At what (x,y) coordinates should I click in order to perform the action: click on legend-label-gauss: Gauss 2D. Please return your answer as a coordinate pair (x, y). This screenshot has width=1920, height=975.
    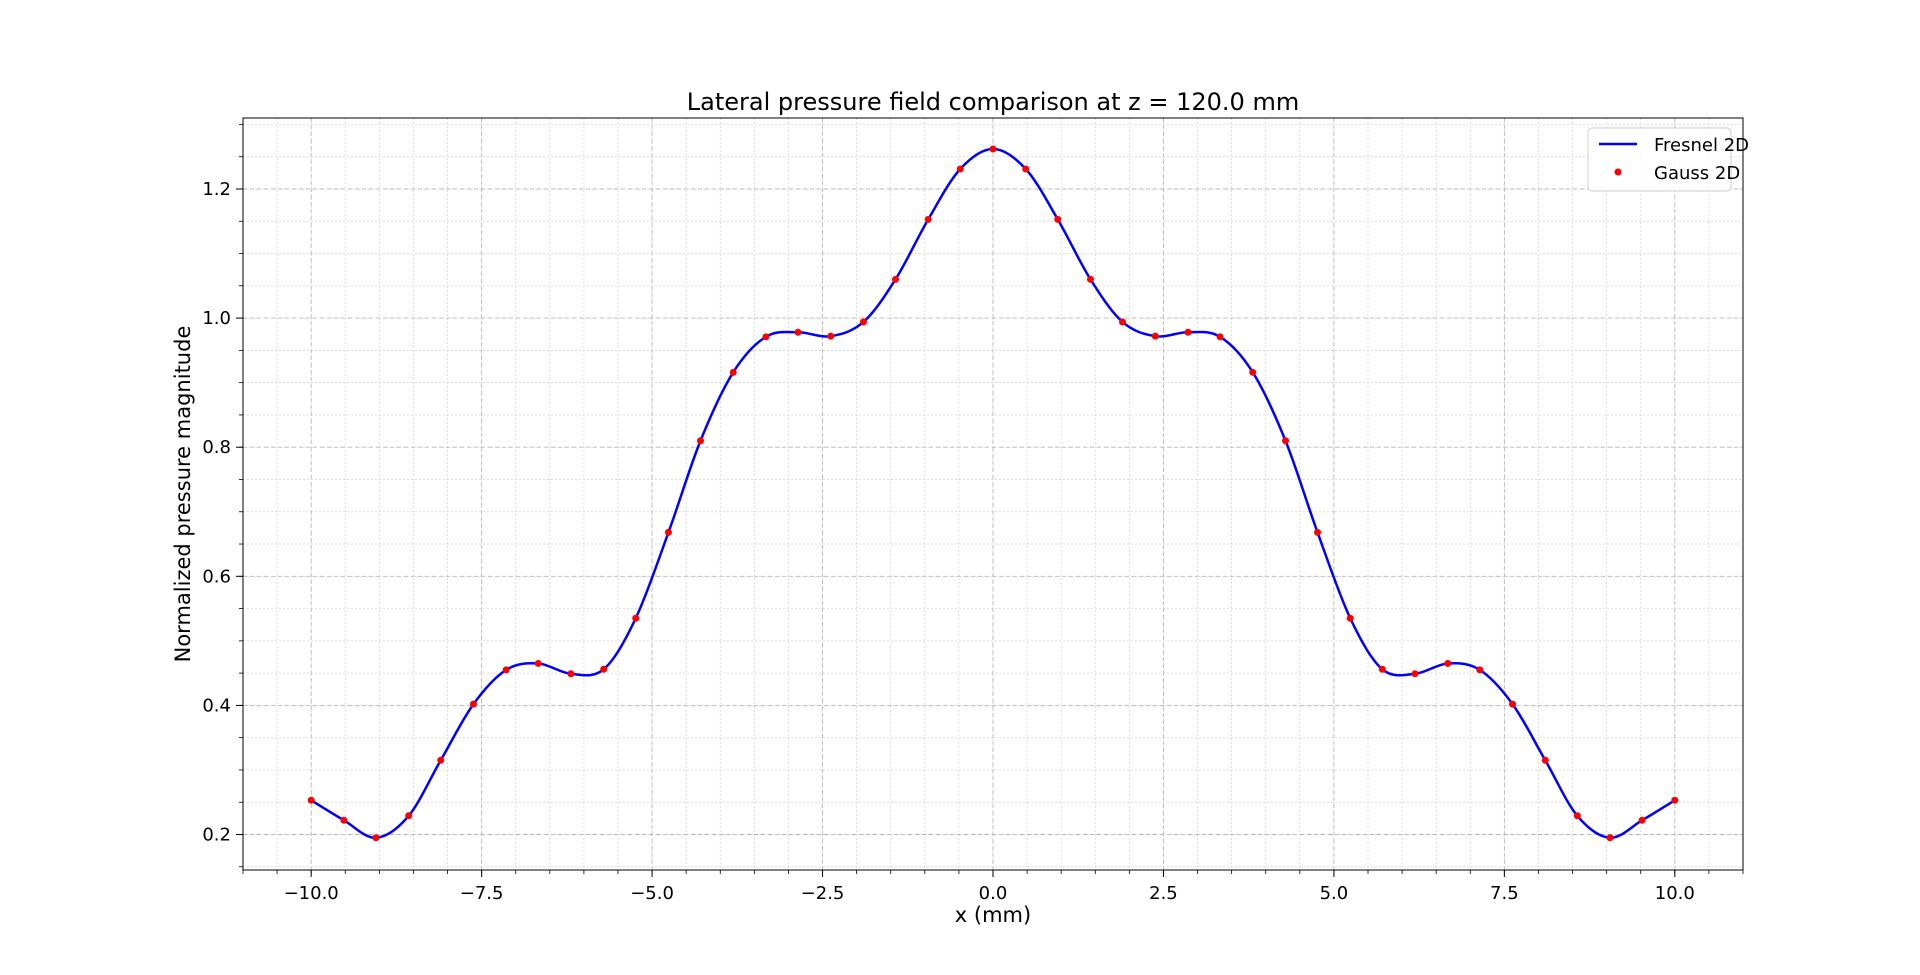
    Looking at the image, I should click on (1697, 173).